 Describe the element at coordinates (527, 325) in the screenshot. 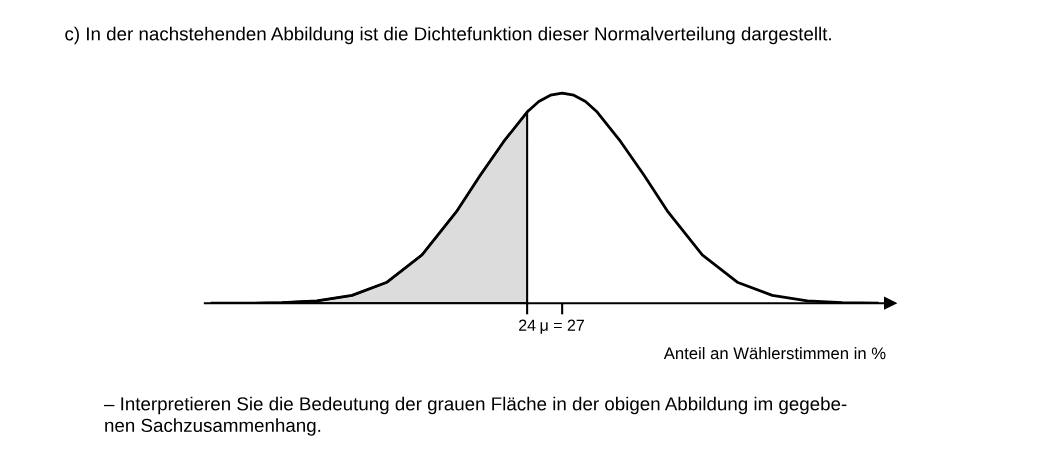

I see `x-tick-label: 24` at that location.